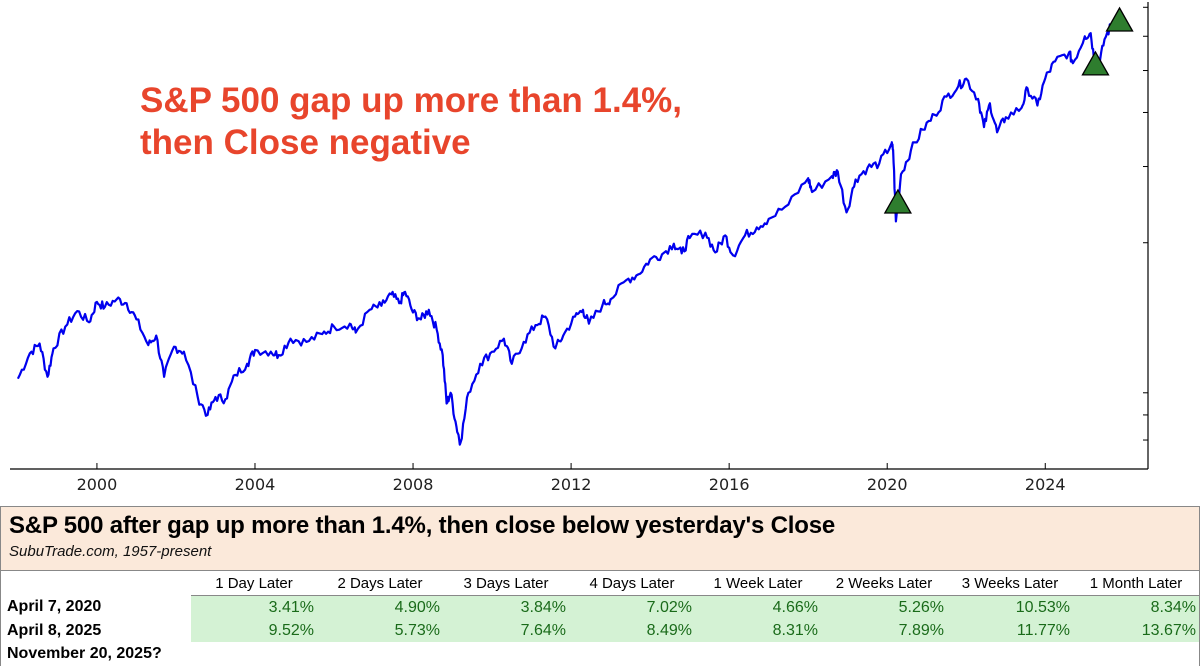 This screenshot has height=666, width=1200. I want to click on col-header: 2 Weeks Later, so click(884, 583).